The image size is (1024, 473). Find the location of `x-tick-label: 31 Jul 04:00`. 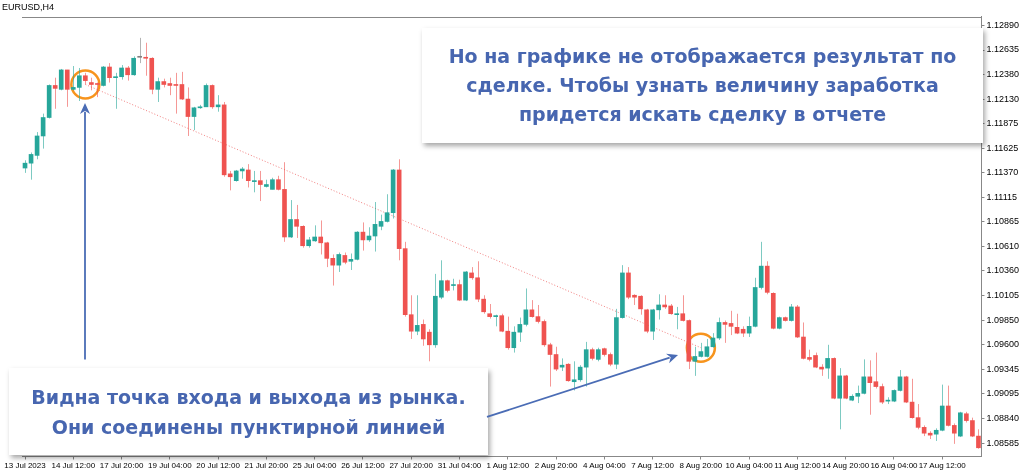

x-tick-label: 31 Jul 04:00 is located at coordinates (459, 465).